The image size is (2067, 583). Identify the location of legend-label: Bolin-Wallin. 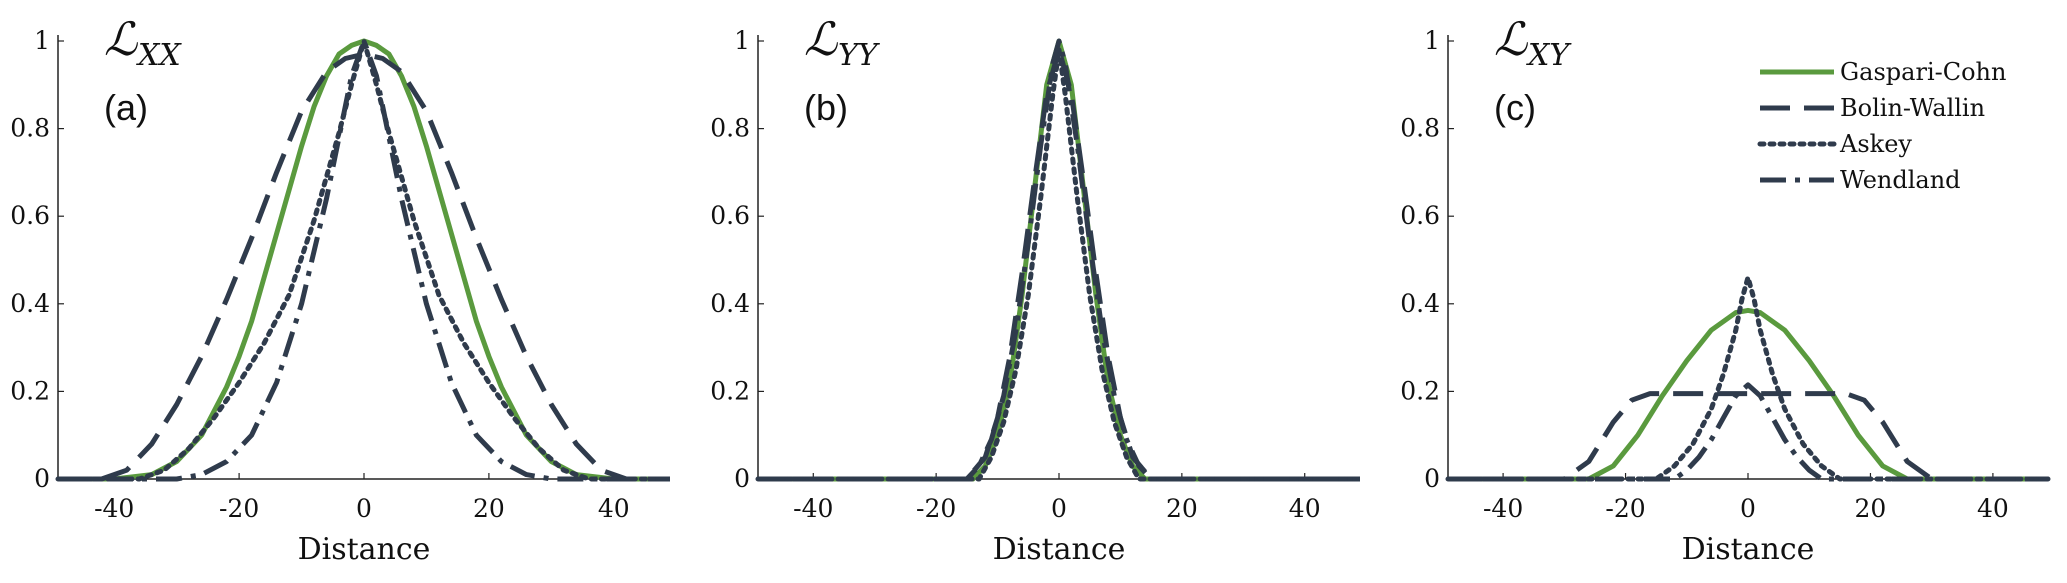
(1912, 108).